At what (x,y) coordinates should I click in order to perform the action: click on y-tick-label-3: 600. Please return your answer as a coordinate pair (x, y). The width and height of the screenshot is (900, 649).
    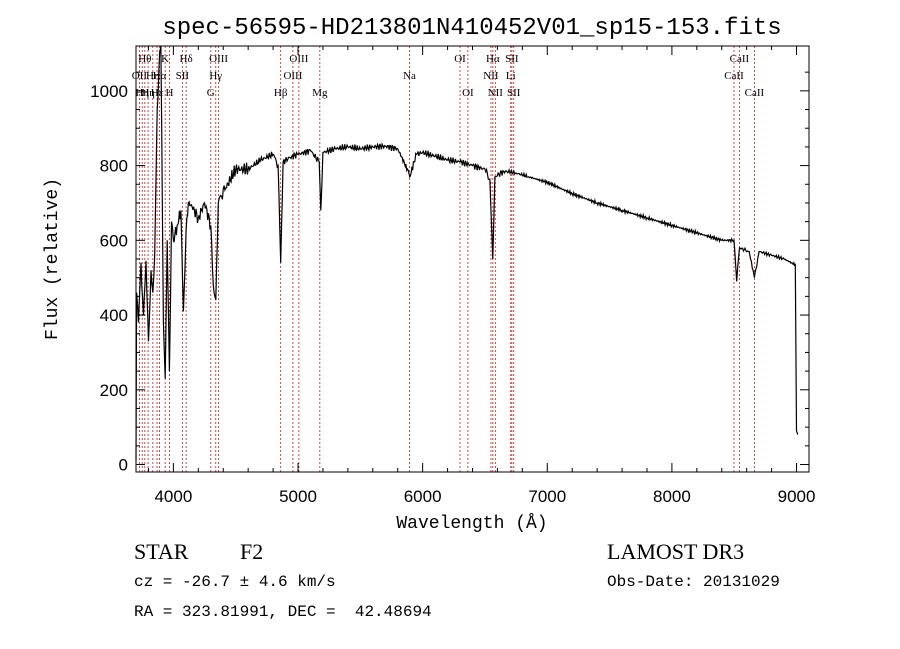
    Looking at the image, I should click on (114, 240).